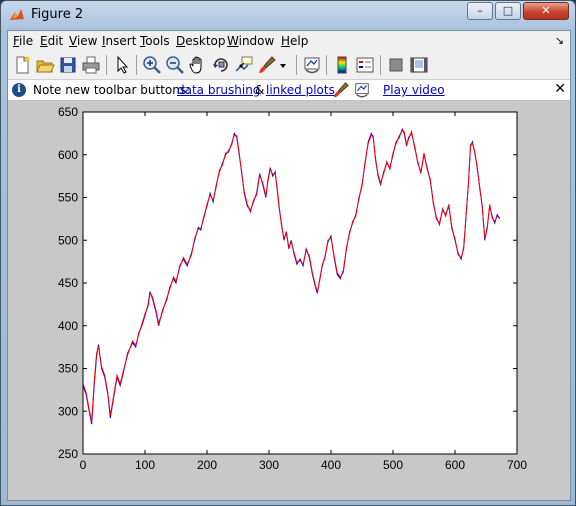 The image size is (576, 506). I want to click on menu-edit: Edit, so click(51, 41).